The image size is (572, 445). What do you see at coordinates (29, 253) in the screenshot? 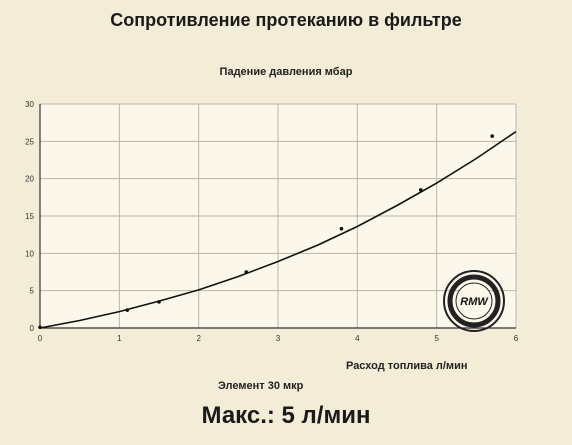
I see `y-tick-label: 10` at bounding box center [29, 253].